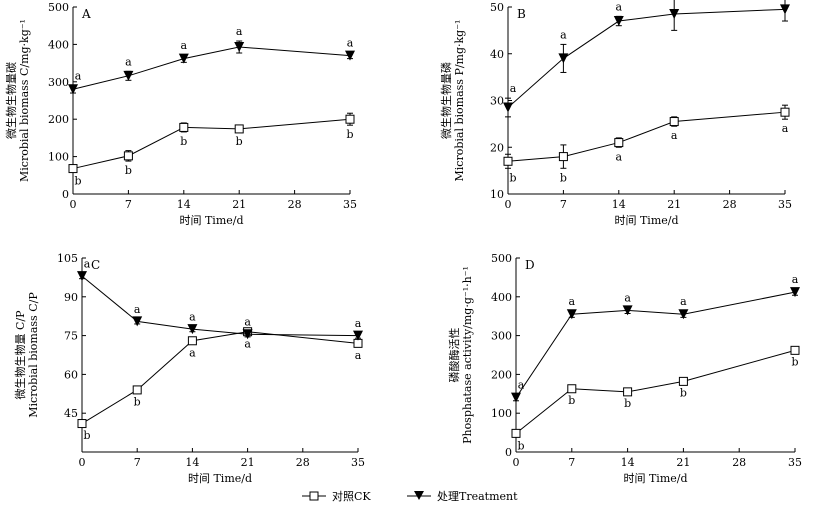  Describe the element at coordinates (58, 44) in the screenshot. I see `y-tick-label: 400` at that location.